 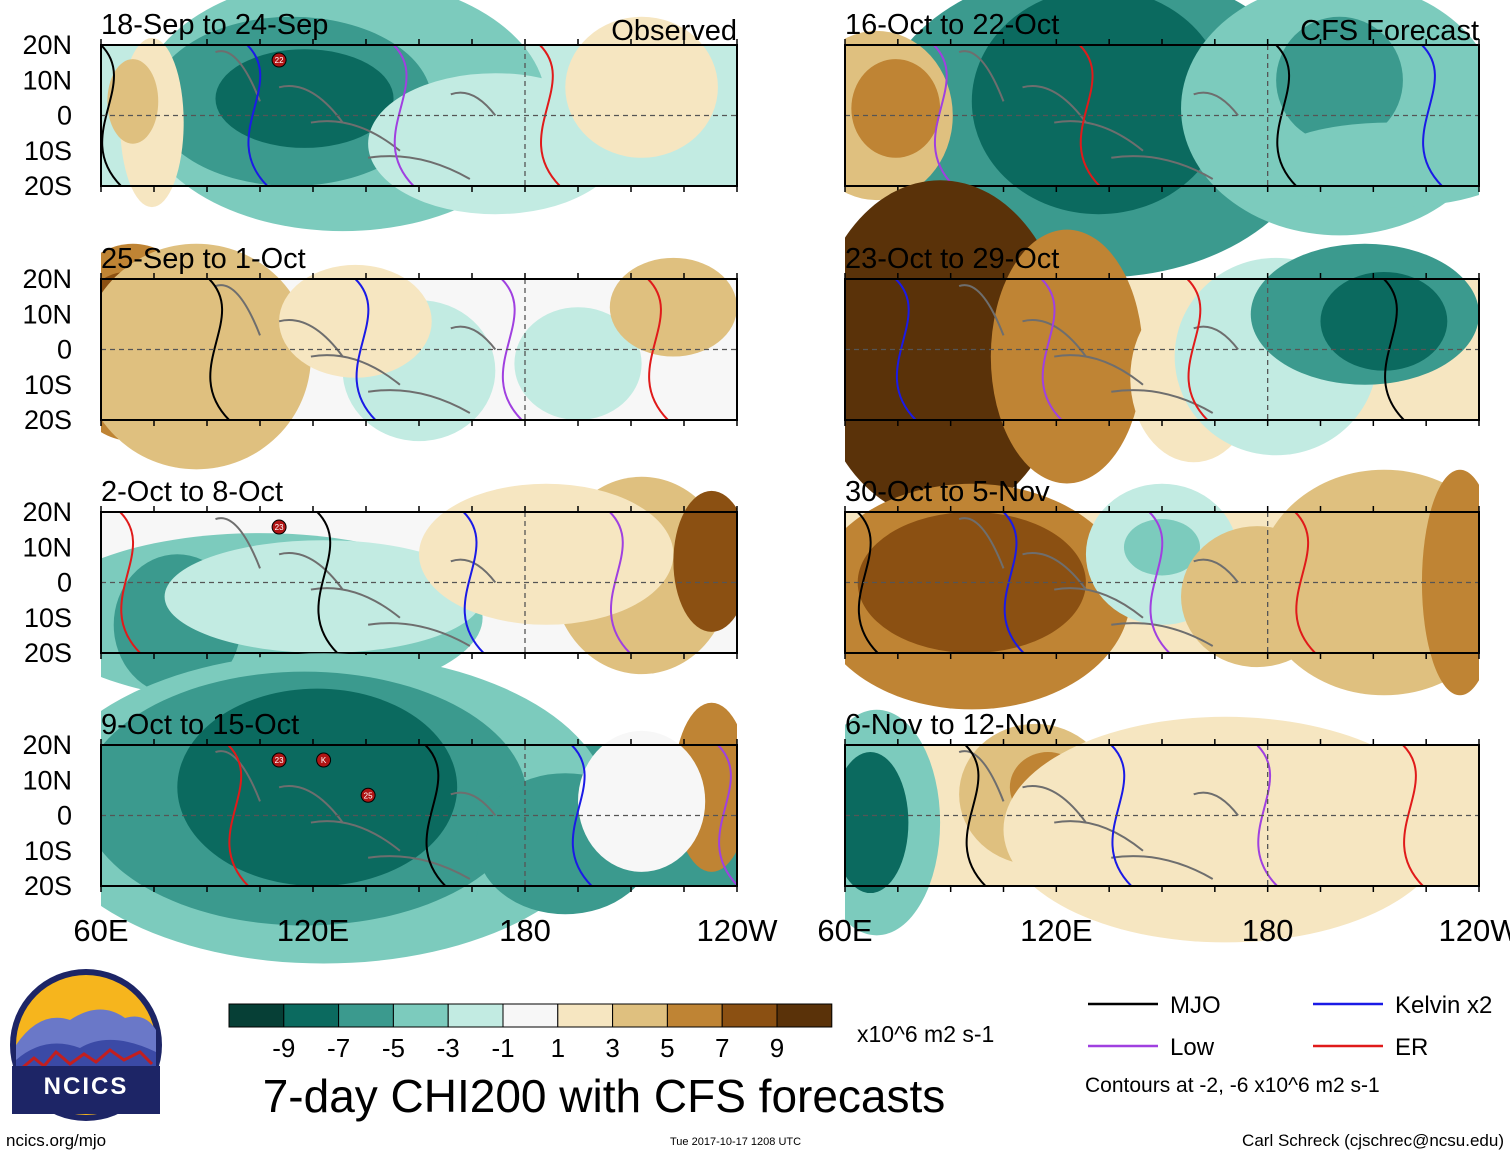 I want to click on ncics-logo: NCICS, so click(x=86, y=1045).